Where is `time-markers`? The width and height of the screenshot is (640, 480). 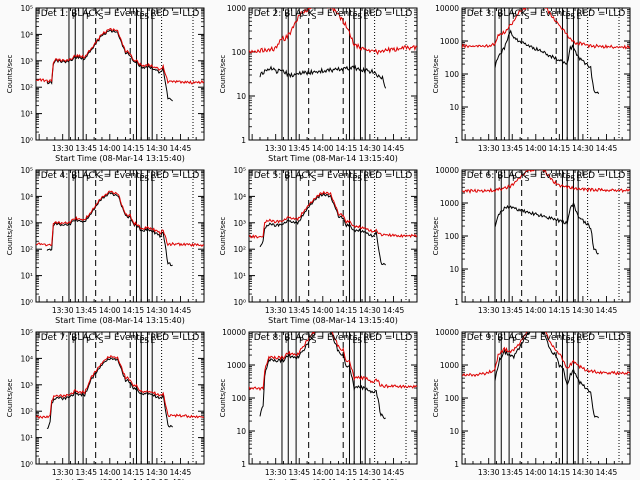
time-markers is located at coordinates (131, 74).